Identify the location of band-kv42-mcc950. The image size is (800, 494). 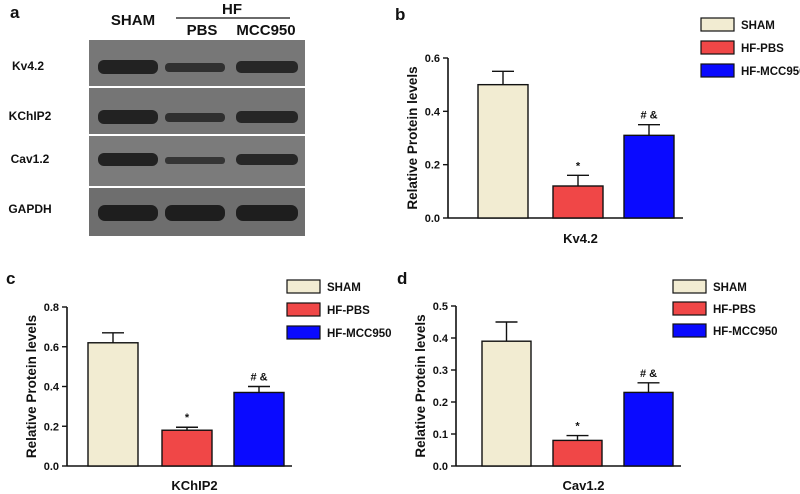
(267, 67).